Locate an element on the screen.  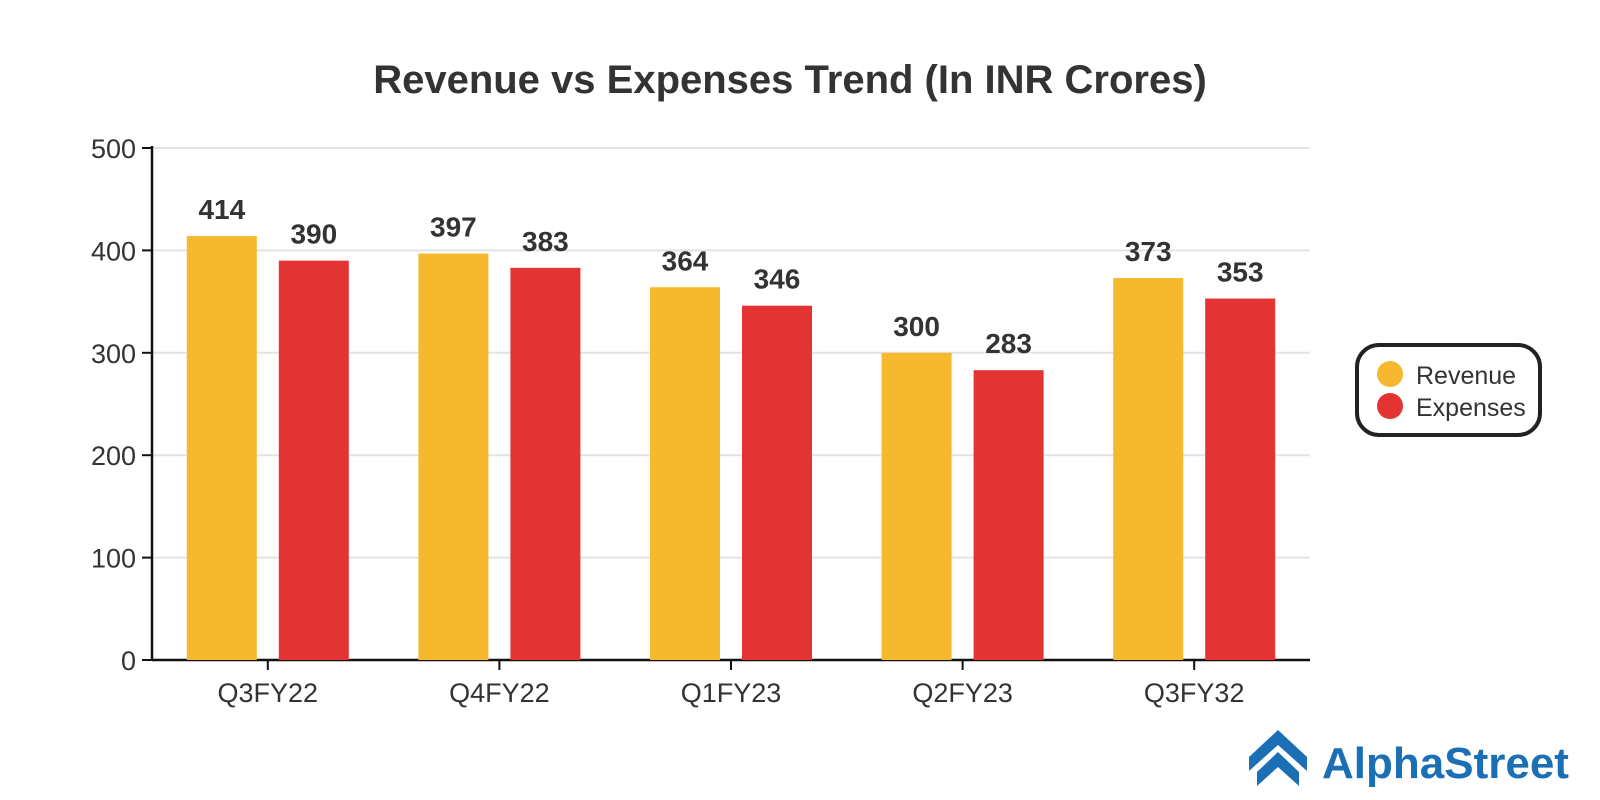
y-tick-label: 0 is located at coordinates (128, 661).